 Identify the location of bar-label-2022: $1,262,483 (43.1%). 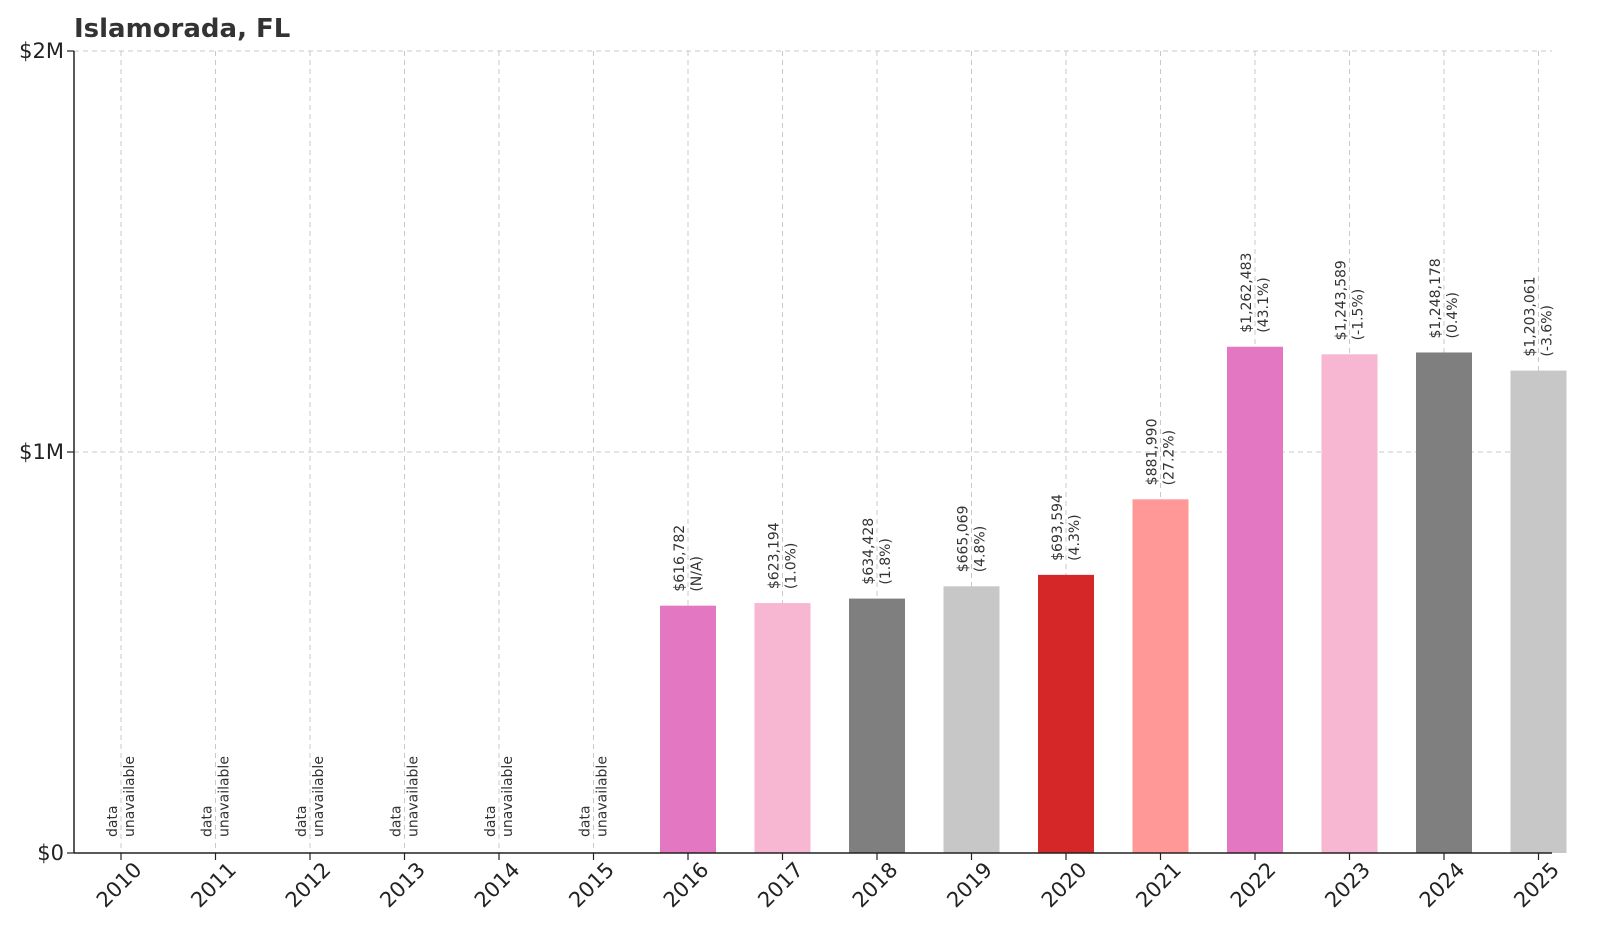
(1255, 293).